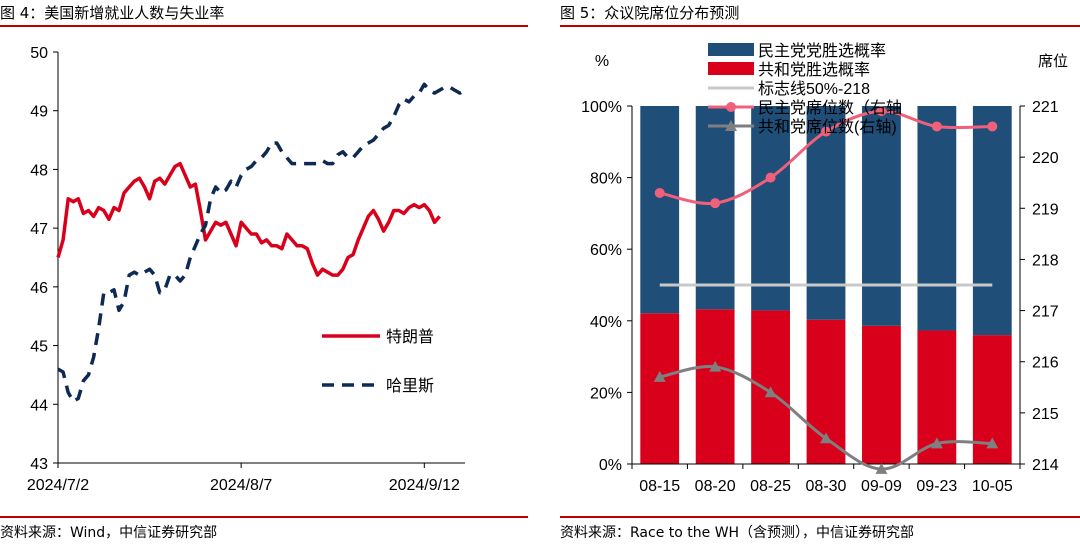 The image size is (1080, 549). What do you see at coordinates (822, 51) in the screenshot?
I see `legend-label-1: 民主党党胜选概率` at bounding box center [822, 51].